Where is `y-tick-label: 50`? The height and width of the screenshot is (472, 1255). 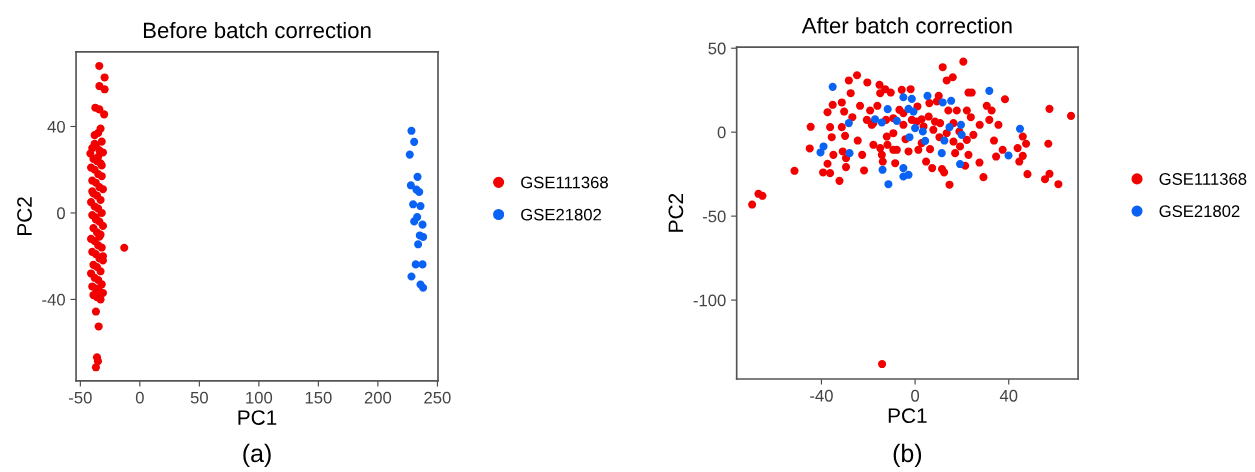 y-tick-label: 50 is located at coordinates (717, 48).